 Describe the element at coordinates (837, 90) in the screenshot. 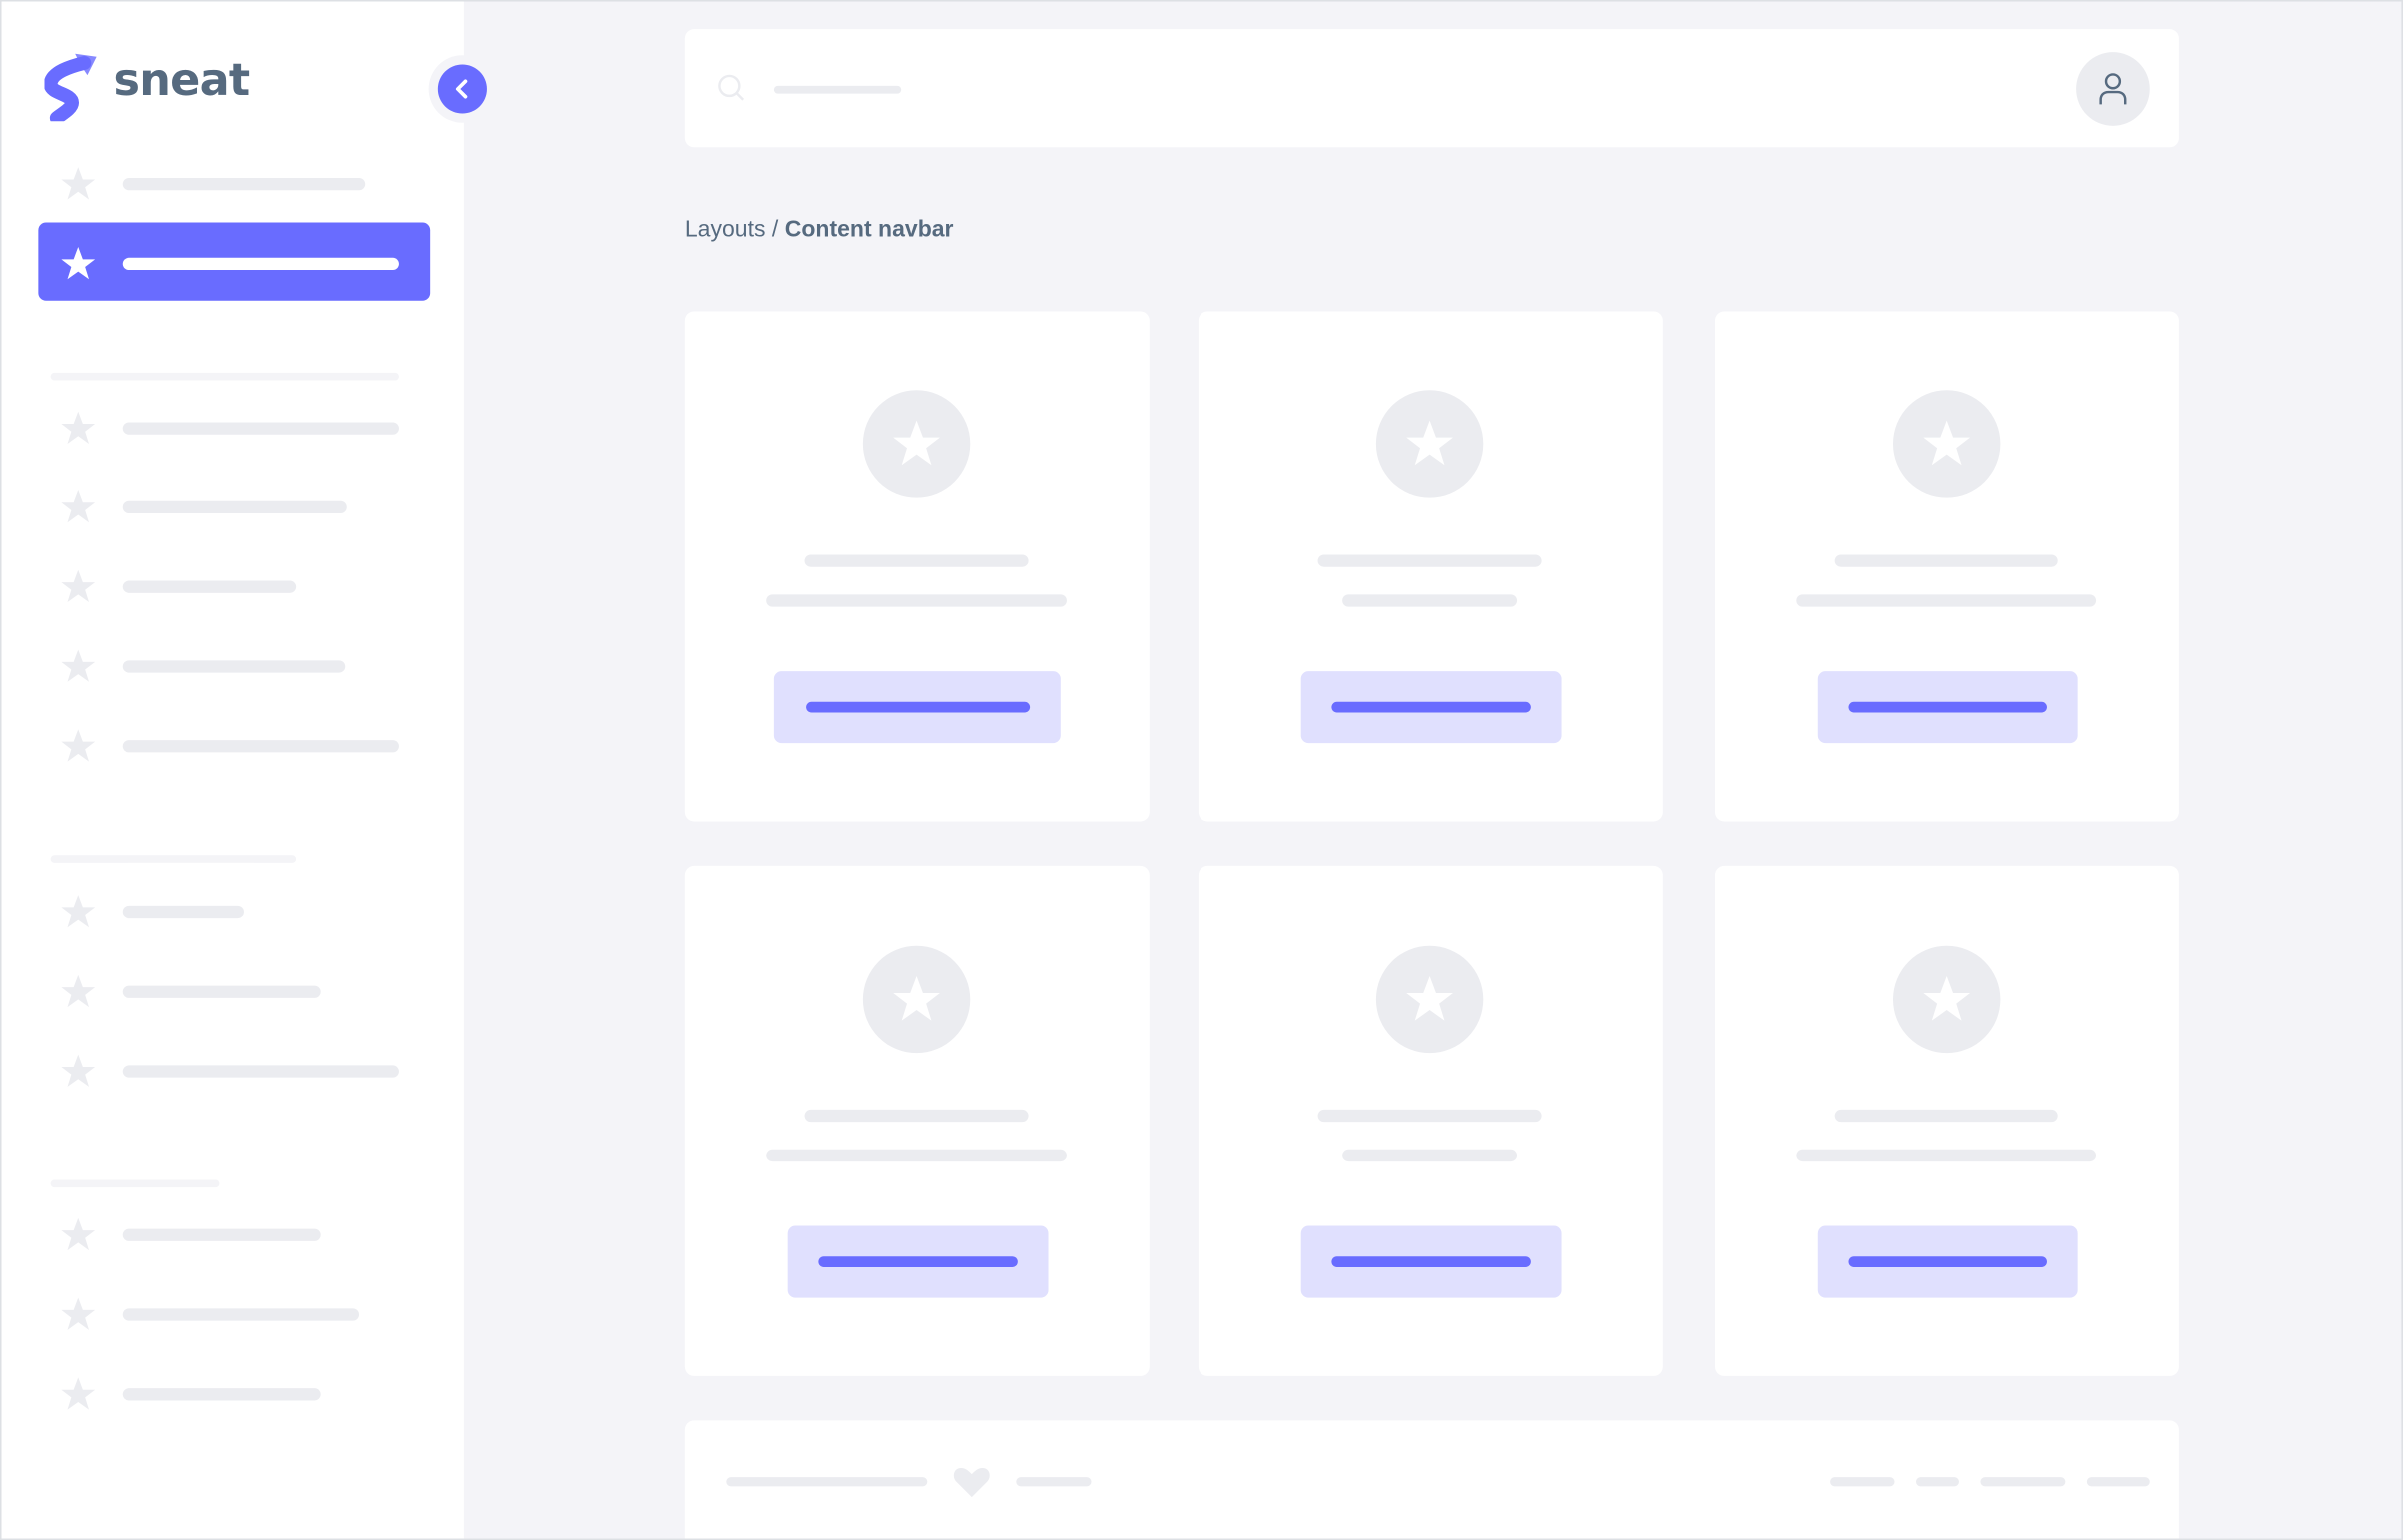

I see `search-input` at that location.